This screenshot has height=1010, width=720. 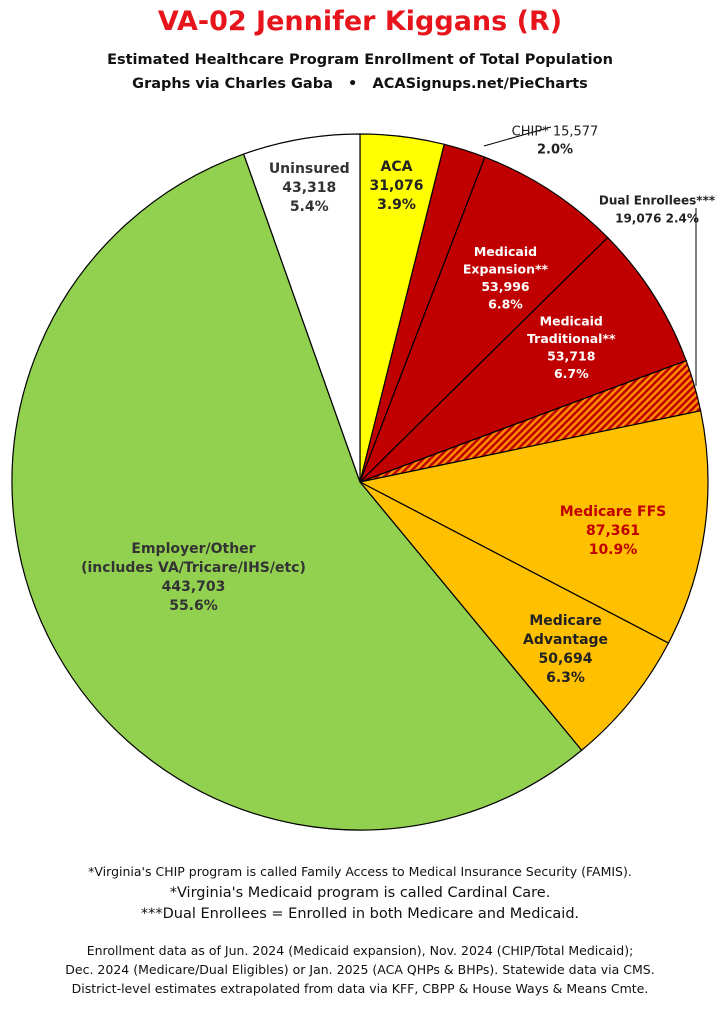 What do you see at coordinates (301, 308) in the screenshot?
I see `pie-slice-uninsured` at bounding box center [301, 308].